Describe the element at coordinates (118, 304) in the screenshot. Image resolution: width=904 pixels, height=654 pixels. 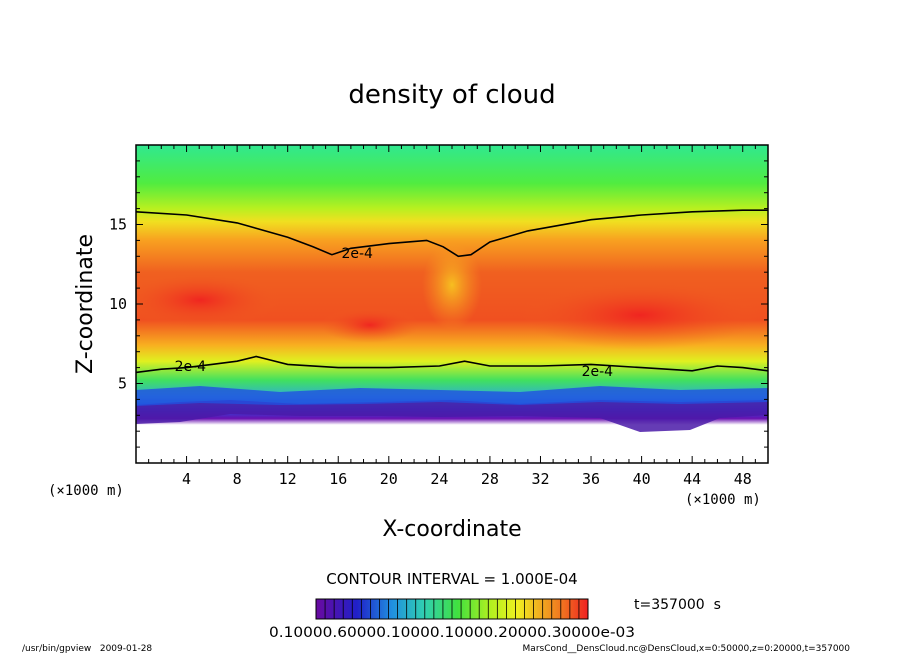
I see `y-tick-label: 10` at that location.